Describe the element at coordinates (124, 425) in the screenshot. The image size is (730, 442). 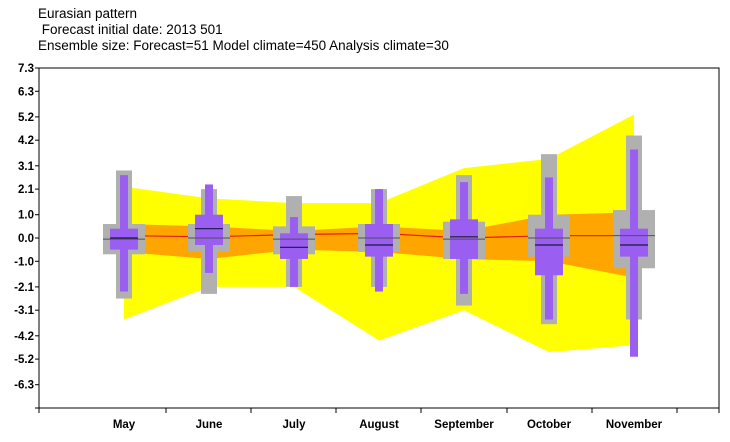
I see `x-tick-label: May` at that location.